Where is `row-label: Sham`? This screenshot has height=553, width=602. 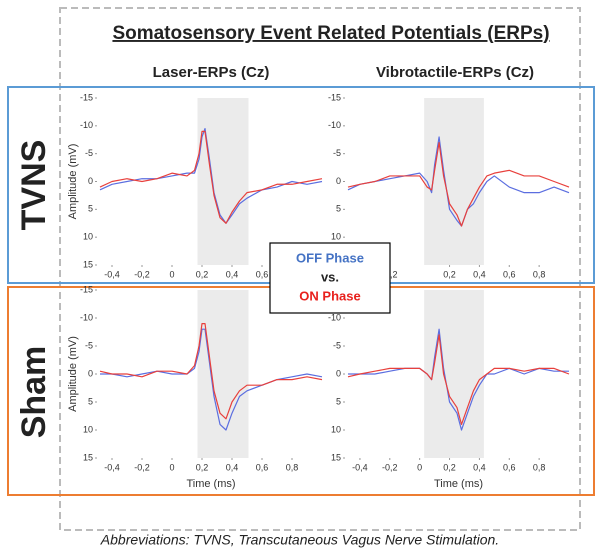
row-label: Sham is located at coordinates (34, 392).